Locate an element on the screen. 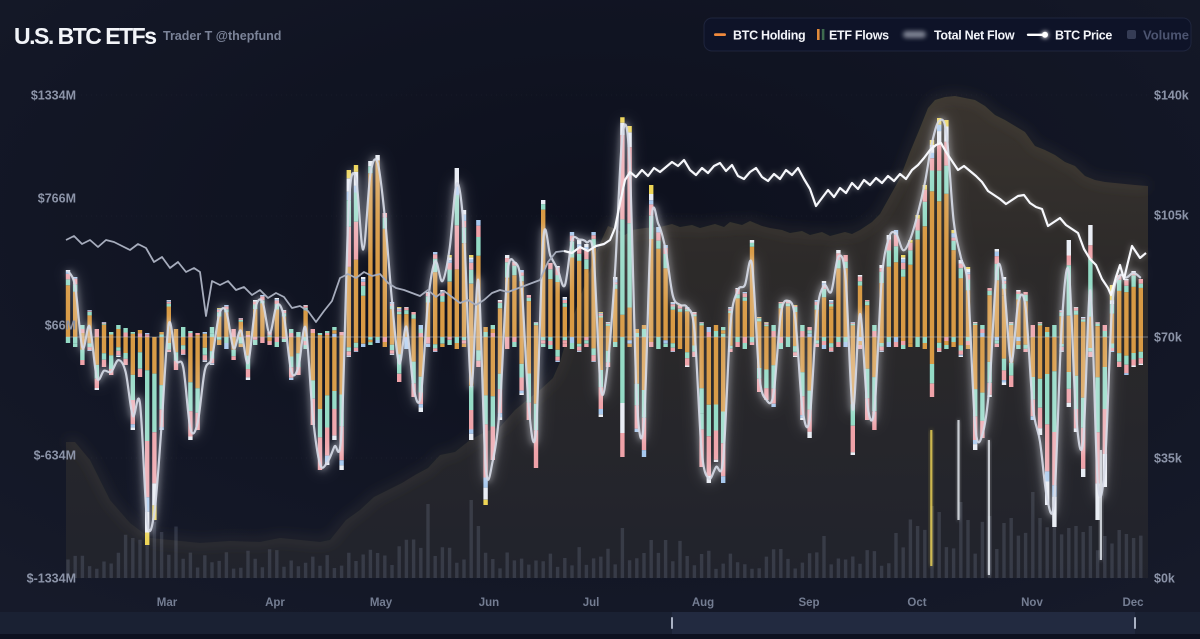  svg-text: May is located at coordinates (381, 603).